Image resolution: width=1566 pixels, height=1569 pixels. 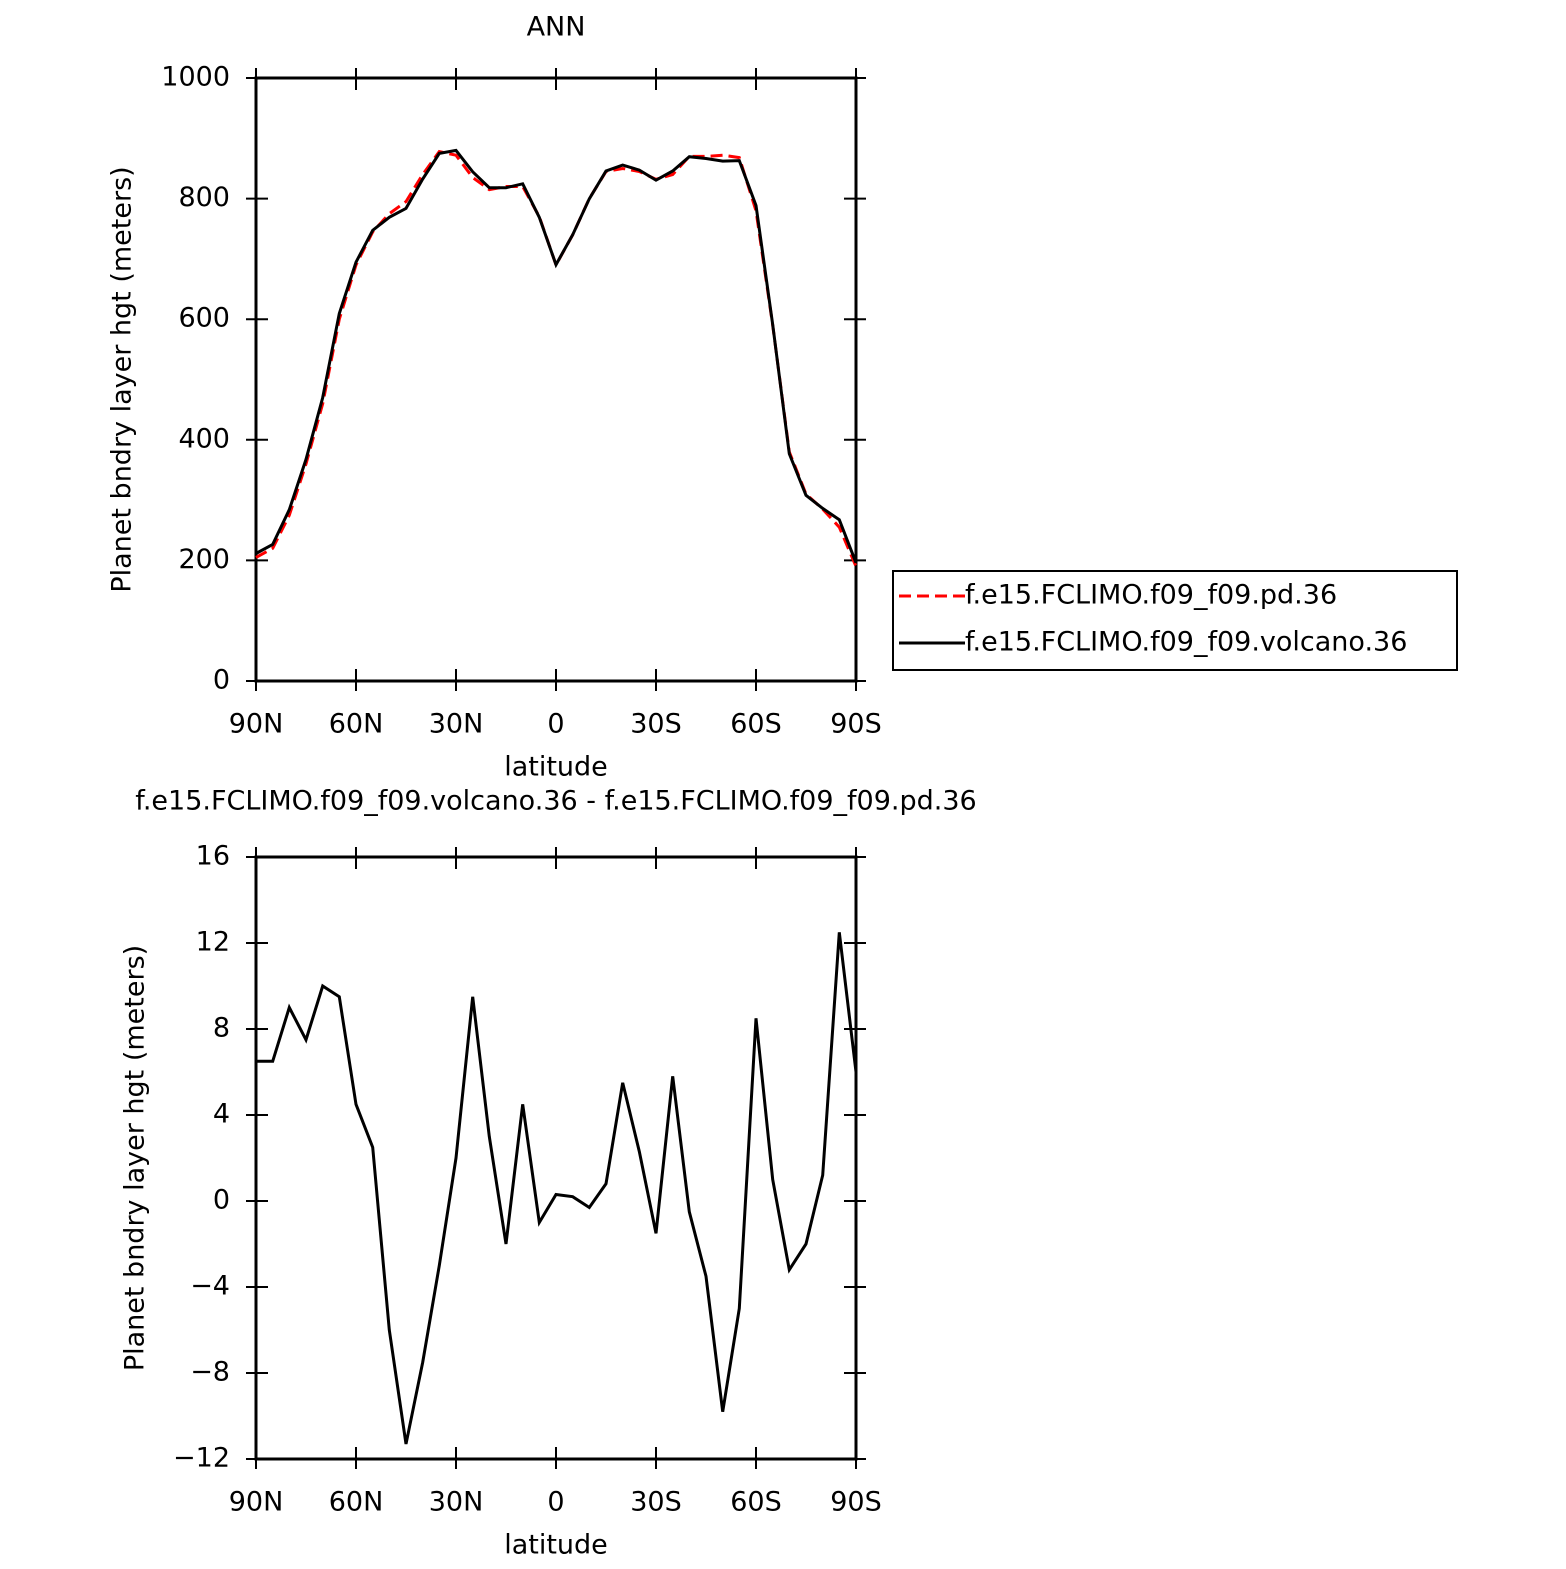 What do you see at coordinates (213, 942) in the screenshot?
I see `y-tick-label: 12` at bounding box center [213, 942].